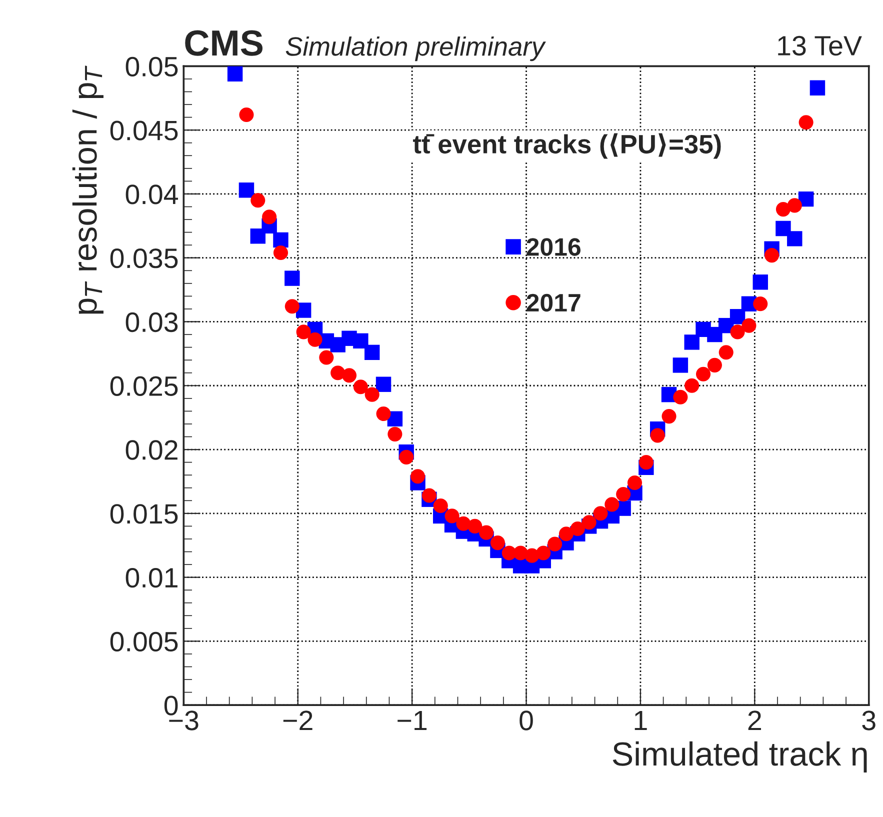 Image resolution: width=883 pixels, height=817 pixels. I want to click on x-axis-title: Simulated track η, so click(739, 756).